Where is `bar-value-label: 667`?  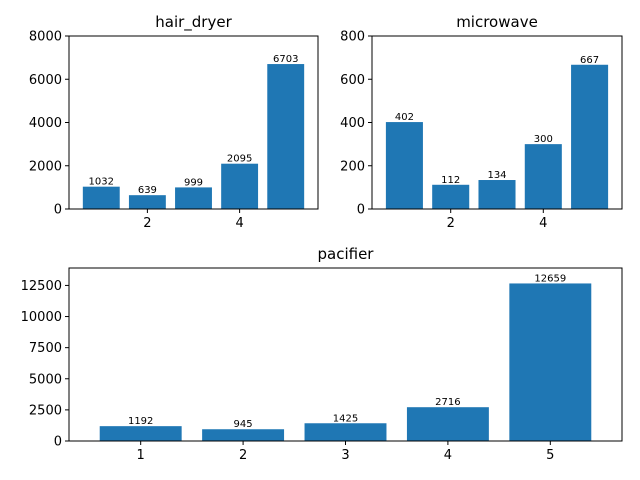
bar-value-label: 667 is located at coordinates (589, 60).